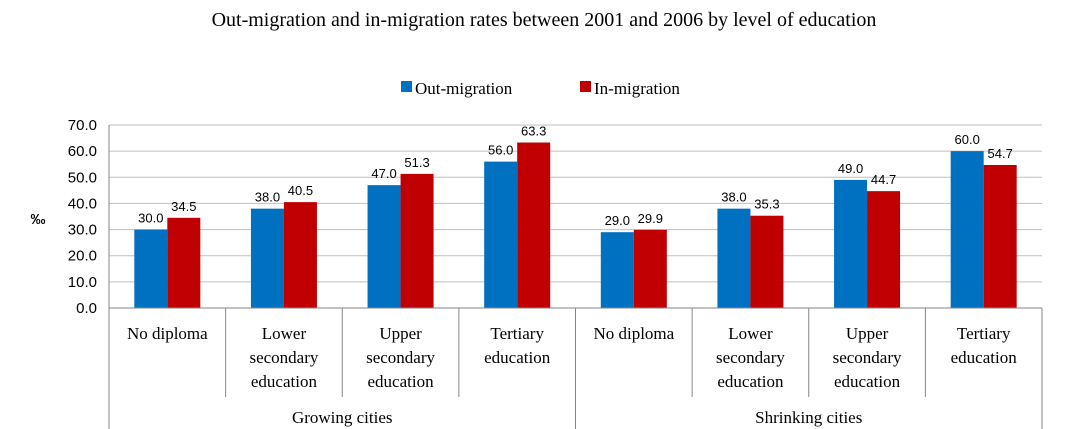  What do you see at coordinates (883, 179) in the screenshot?
I see `data-label: 44.7` at bounding box center [883, 179].